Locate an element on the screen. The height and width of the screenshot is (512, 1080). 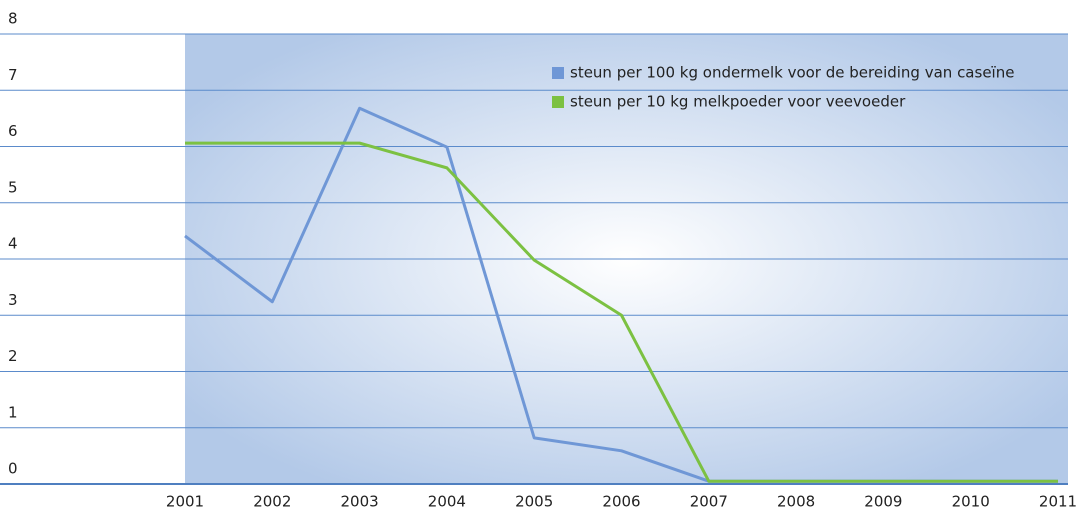
y-tick-label: 7 is located at coordinates (13, 75).